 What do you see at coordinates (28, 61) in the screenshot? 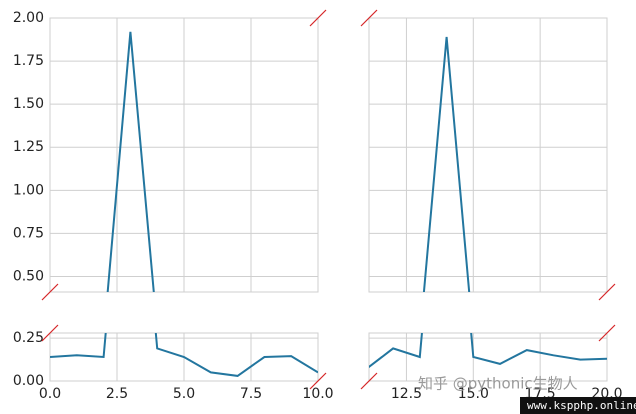
I see `y-tick-label: 1.75` at bounding box center [28, 61].